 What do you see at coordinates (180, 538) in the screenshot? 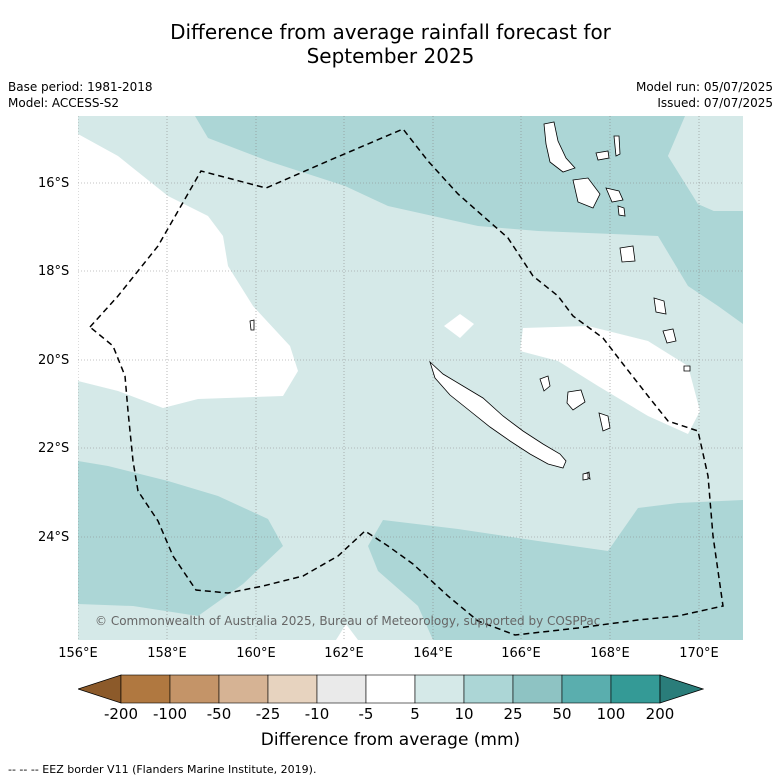
I see `anomaly-band-southwest` at bounding box center [180, 538].